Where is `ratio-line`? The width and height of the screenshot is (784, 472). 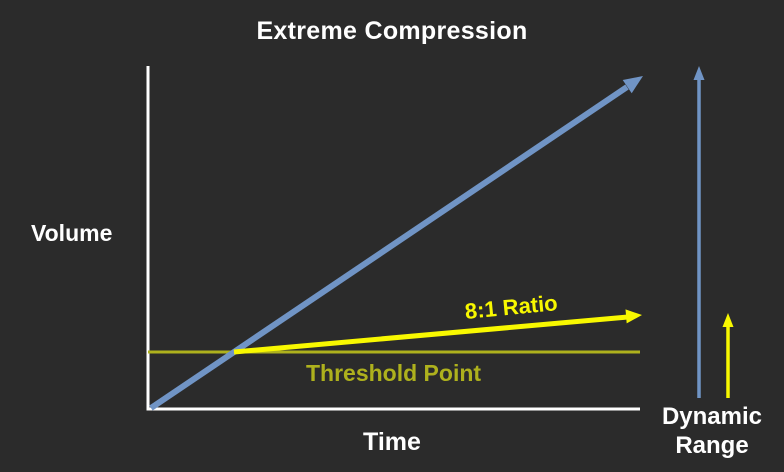 ratio-line is located at coordinates (431, 334).